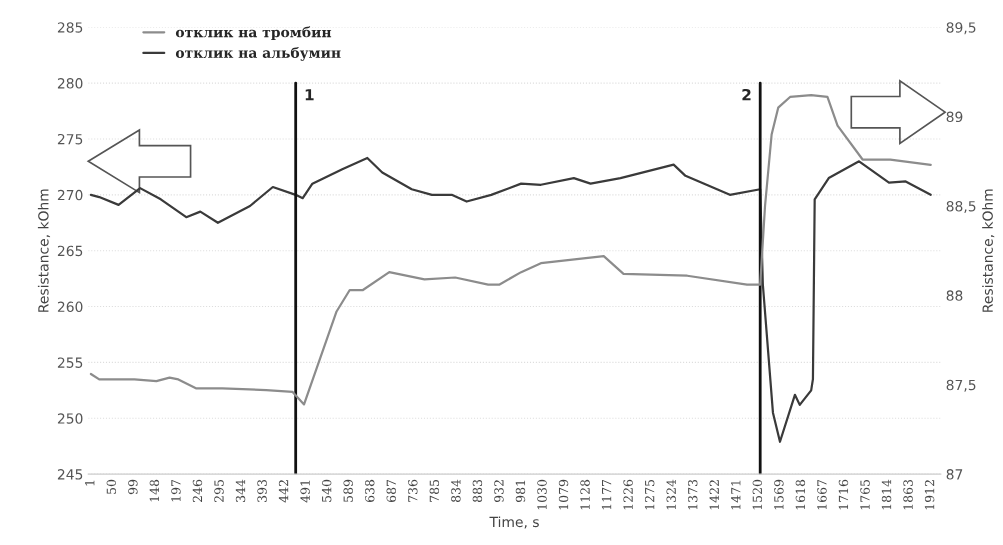 This screenshot has height=545, width=1003. Describe the element at coordinates (258, 53) in the screenshot. I see `legend-label: отклик на альбумин` at that location.